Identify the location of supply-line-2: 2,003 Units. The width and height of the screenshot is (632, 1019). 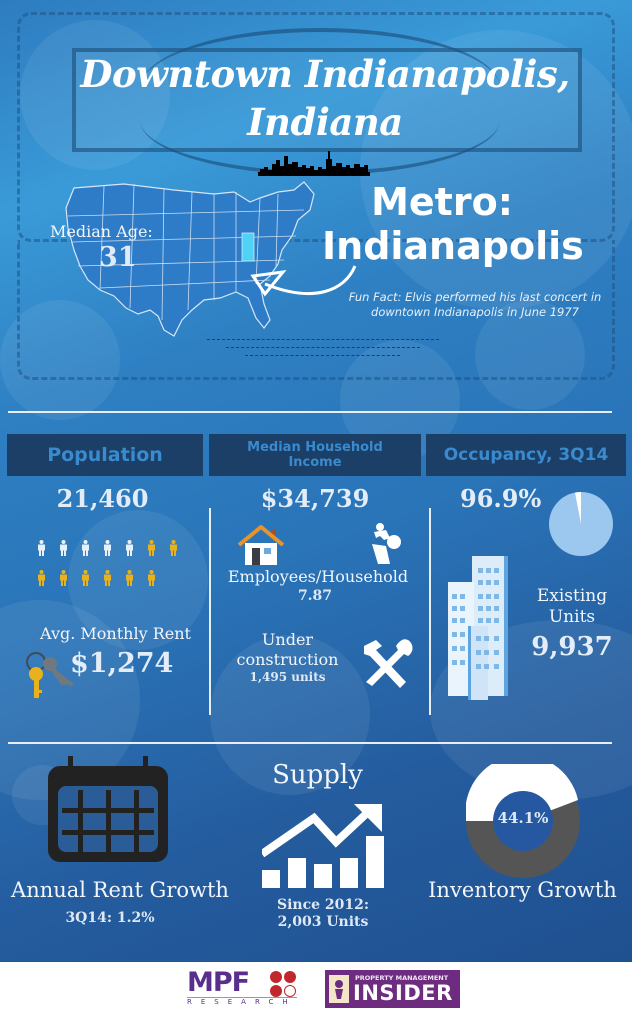
(323, 922).